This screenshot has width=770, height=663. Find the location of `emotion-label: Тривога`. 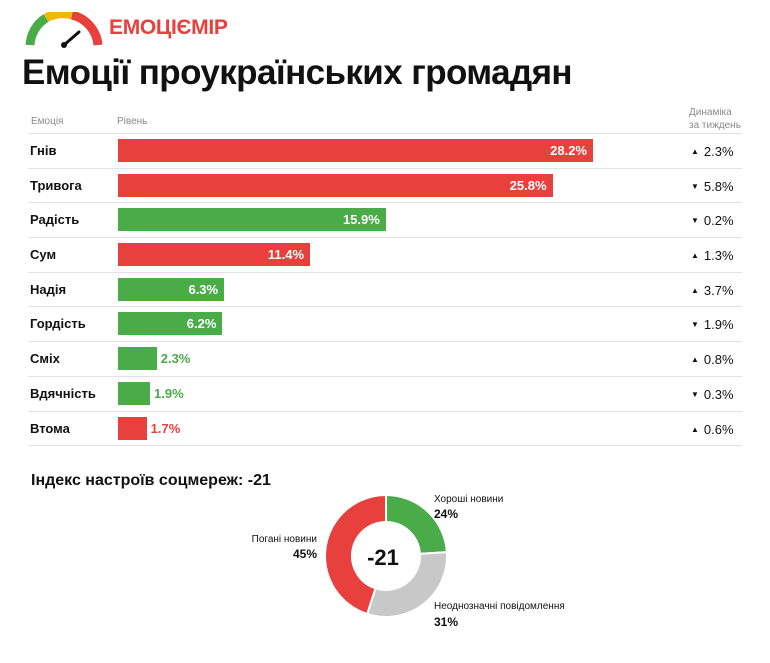

emotion-label: Тривога is located at coordinates (56, 185).